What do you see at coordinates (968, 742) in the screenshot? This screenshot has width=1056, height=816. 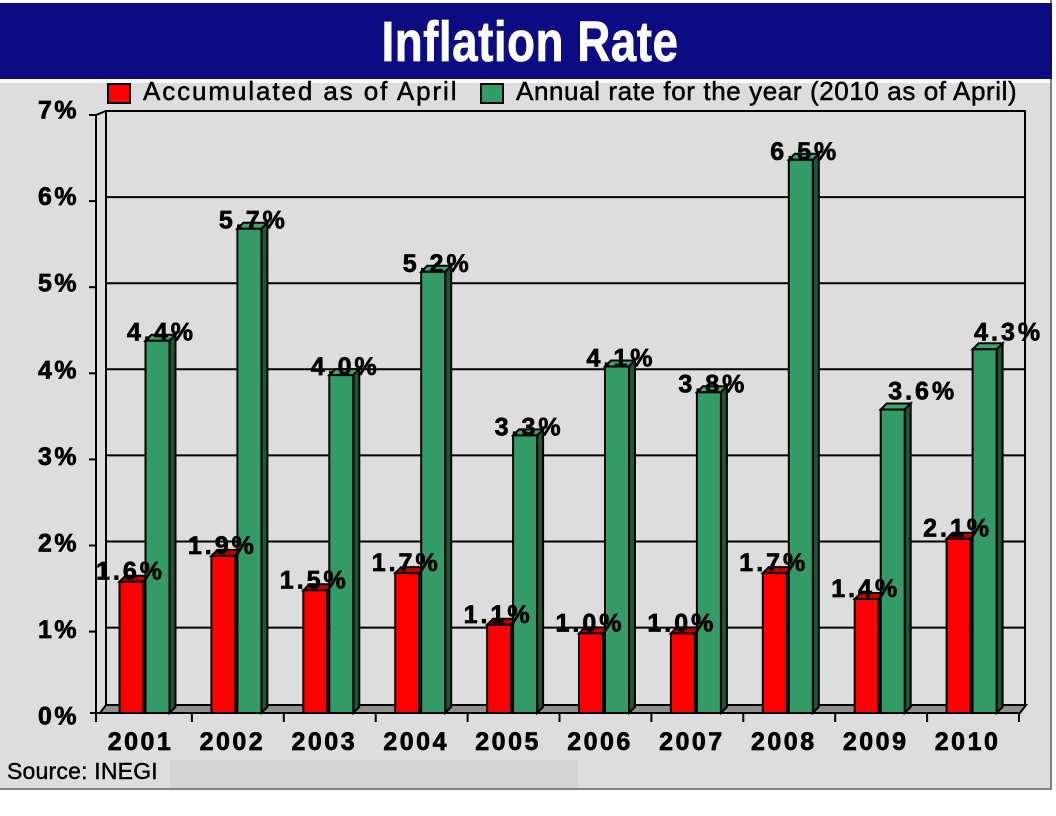 I see `svg-text: 2010` at bounding box center [968, 742].